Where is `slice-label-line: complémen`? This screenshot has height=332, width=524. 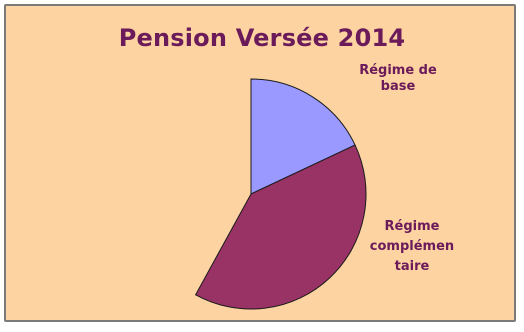 slice-label-line: complémen is located at coordinates (412, 246).